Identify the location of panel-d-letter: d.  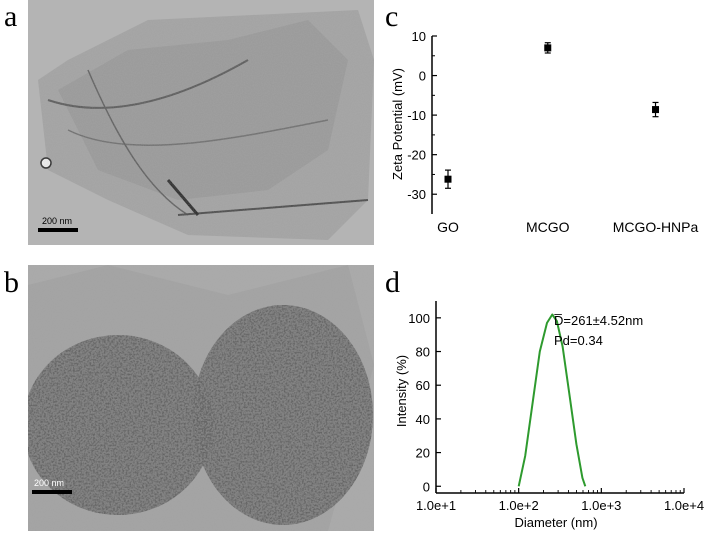
(392, 282).